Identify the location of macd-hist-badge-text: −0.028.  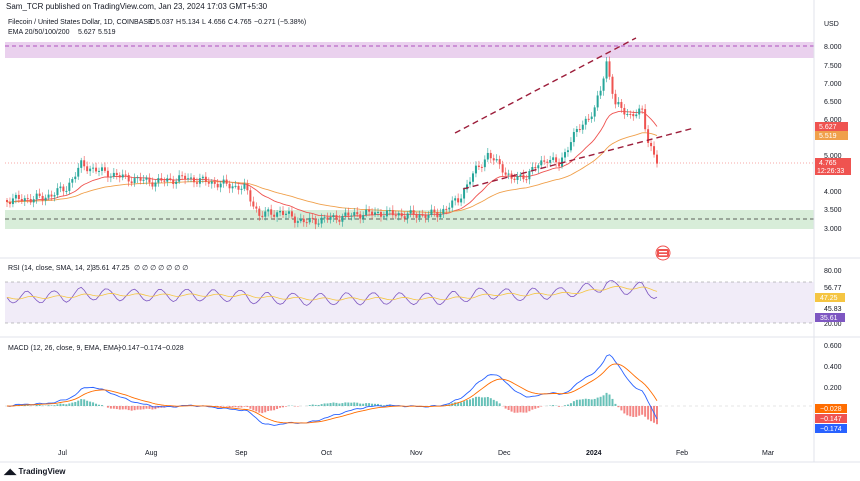
(831, 409).